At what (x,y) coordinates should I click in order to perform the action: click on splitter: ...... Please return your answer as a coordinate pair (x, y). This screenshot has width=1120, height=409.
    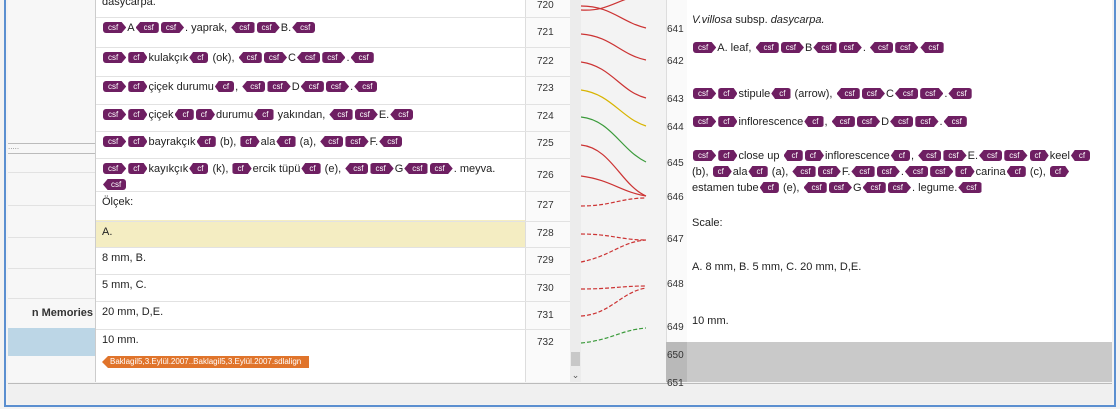
    Looking at the image, I should click on (51, 148).